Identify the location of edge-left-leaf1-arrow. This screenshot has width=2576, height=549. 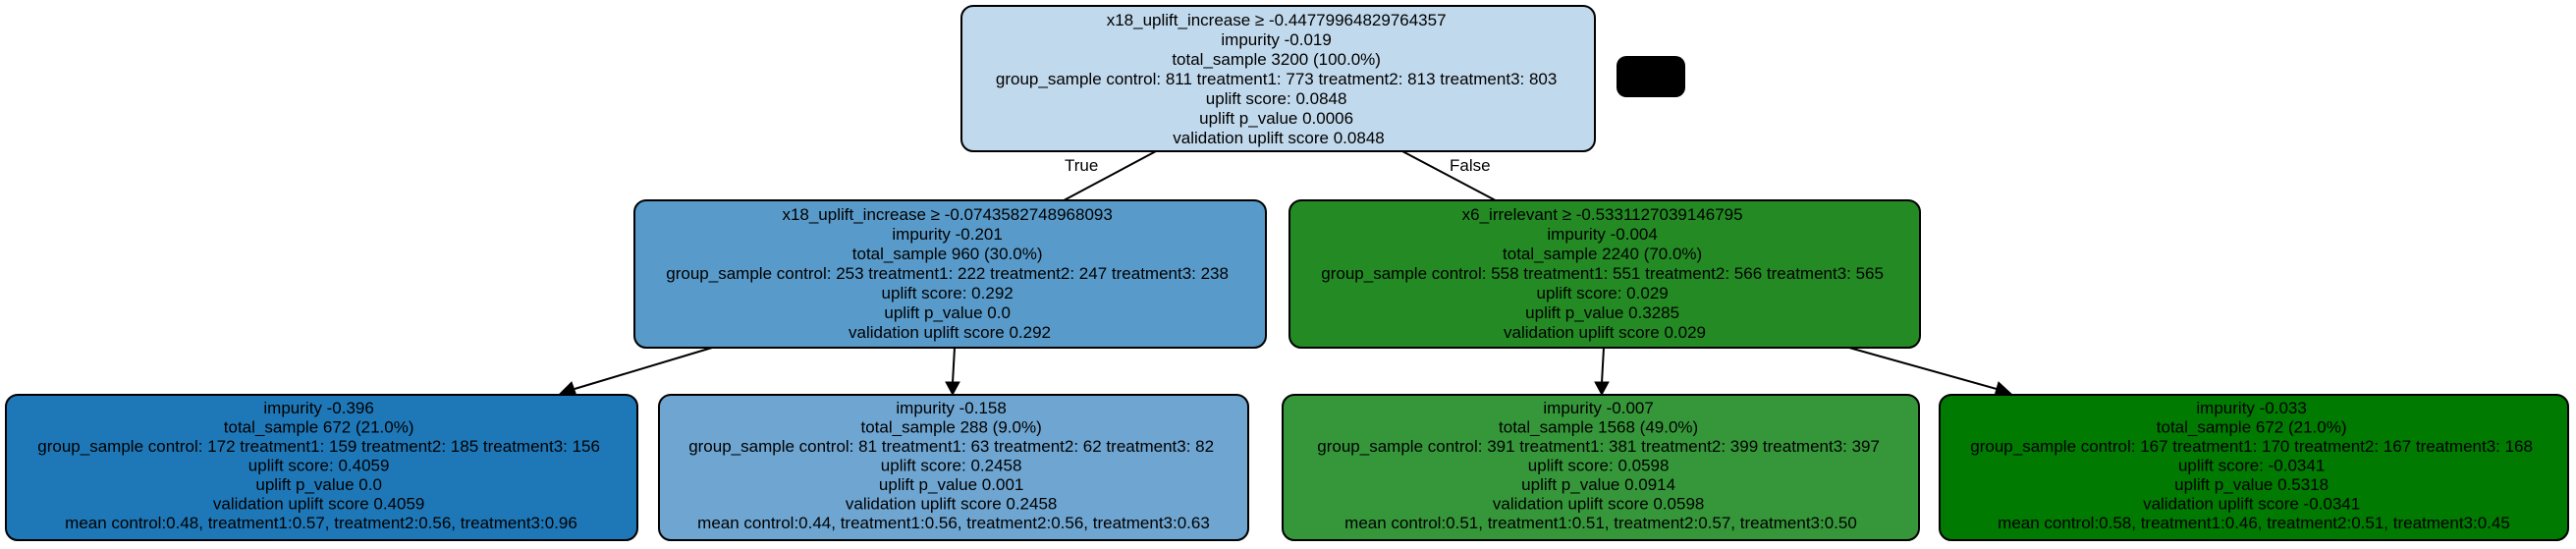
(567, 389).